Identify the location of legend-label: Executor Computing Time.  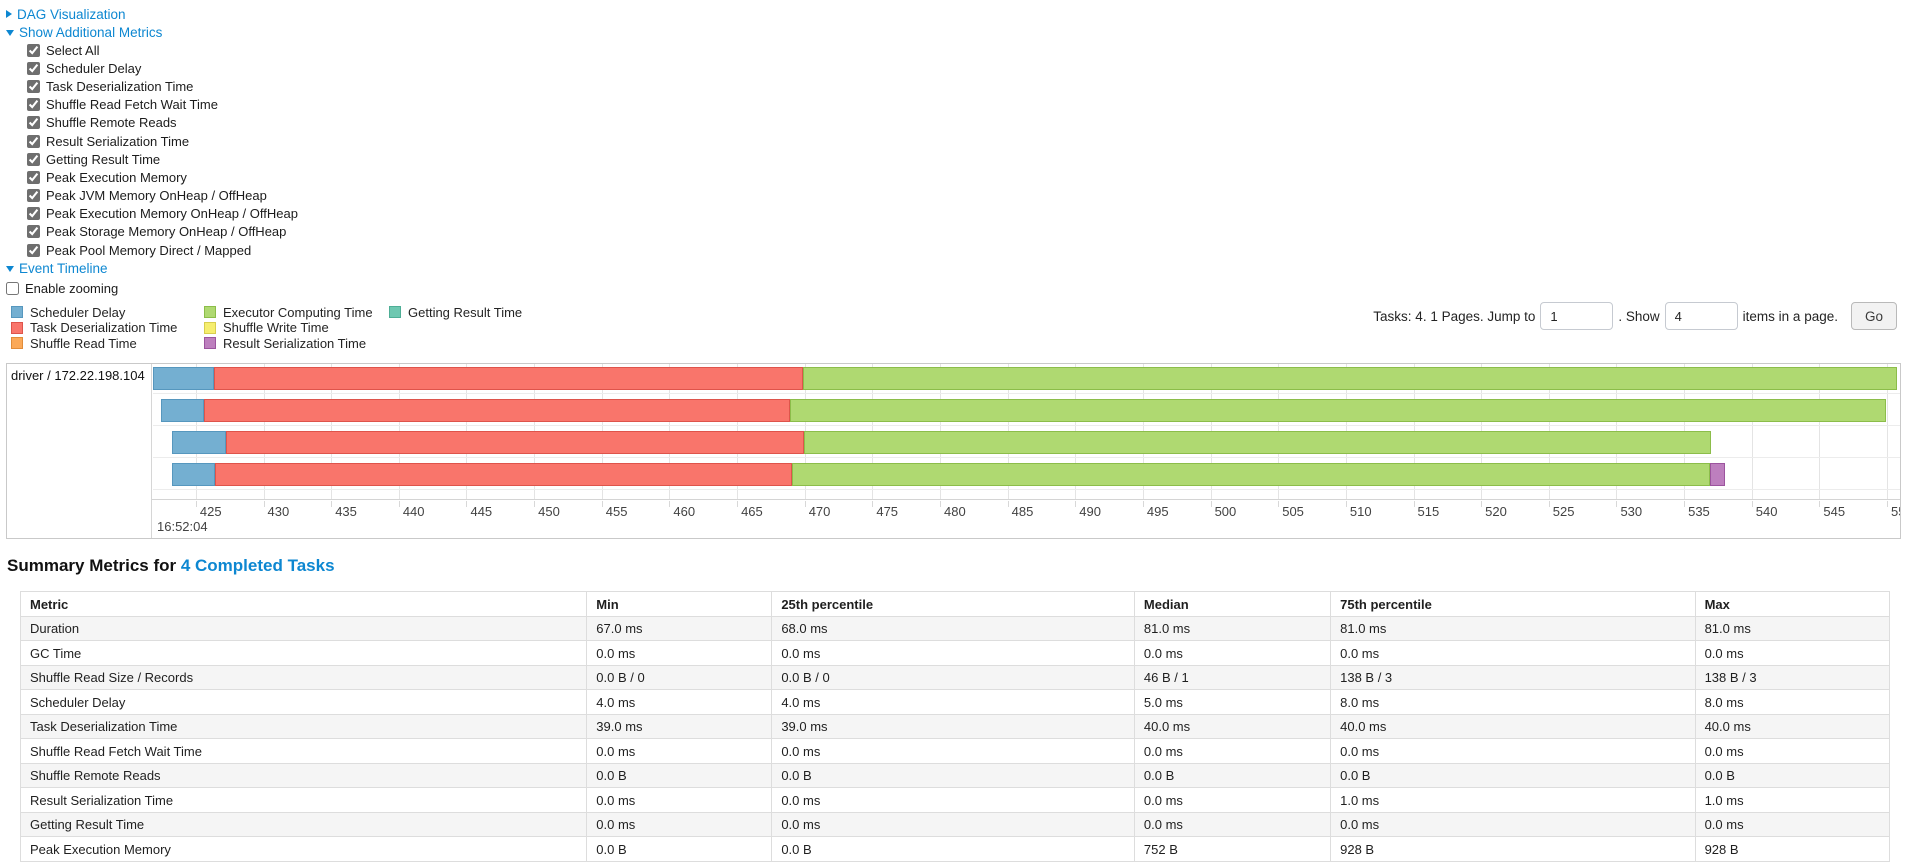
(298, 312).